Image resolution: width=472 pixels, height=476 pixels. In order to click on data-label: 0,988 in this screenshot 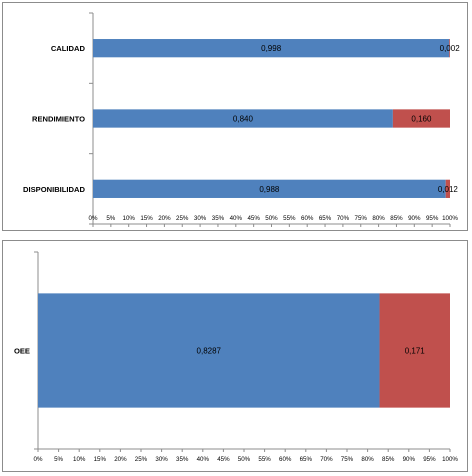, I will do `click(269, 189)`.